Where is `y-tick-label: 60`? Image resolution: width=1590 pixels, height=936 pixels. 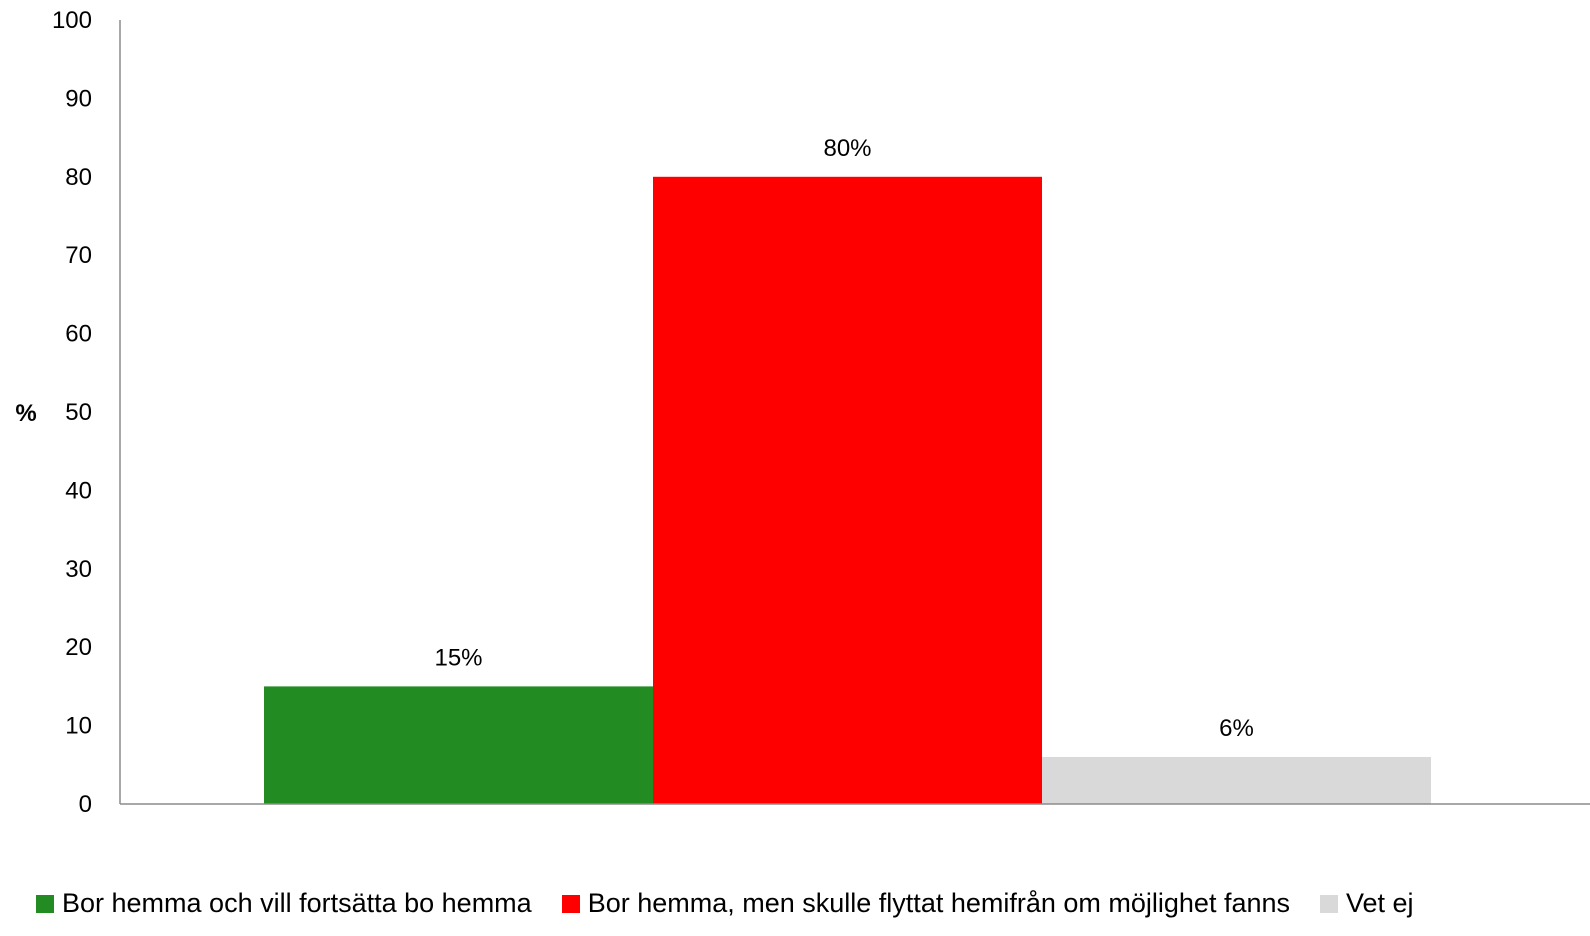
y-tick-label: 60 is located at coordinates (78, 334).